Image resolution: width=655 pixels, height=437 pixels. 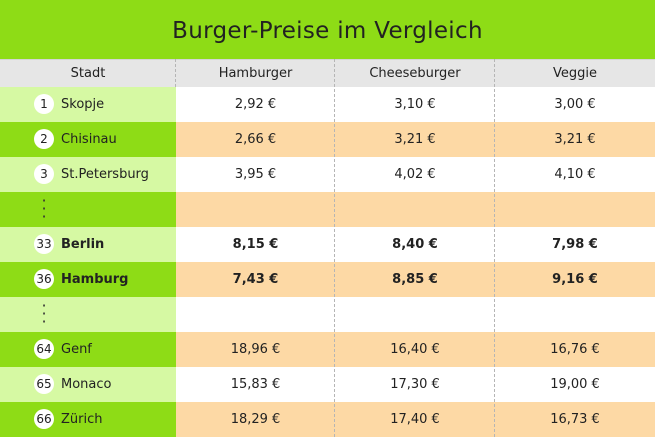 I want to click on cheeseburger-price: 3,21 €, so click(x=415, y=139).